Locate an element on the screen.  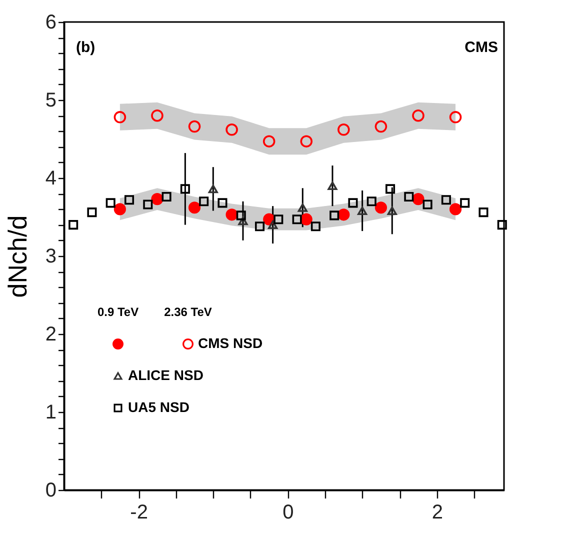
x-tick-label: 2 is located at coordinates (437, 513).